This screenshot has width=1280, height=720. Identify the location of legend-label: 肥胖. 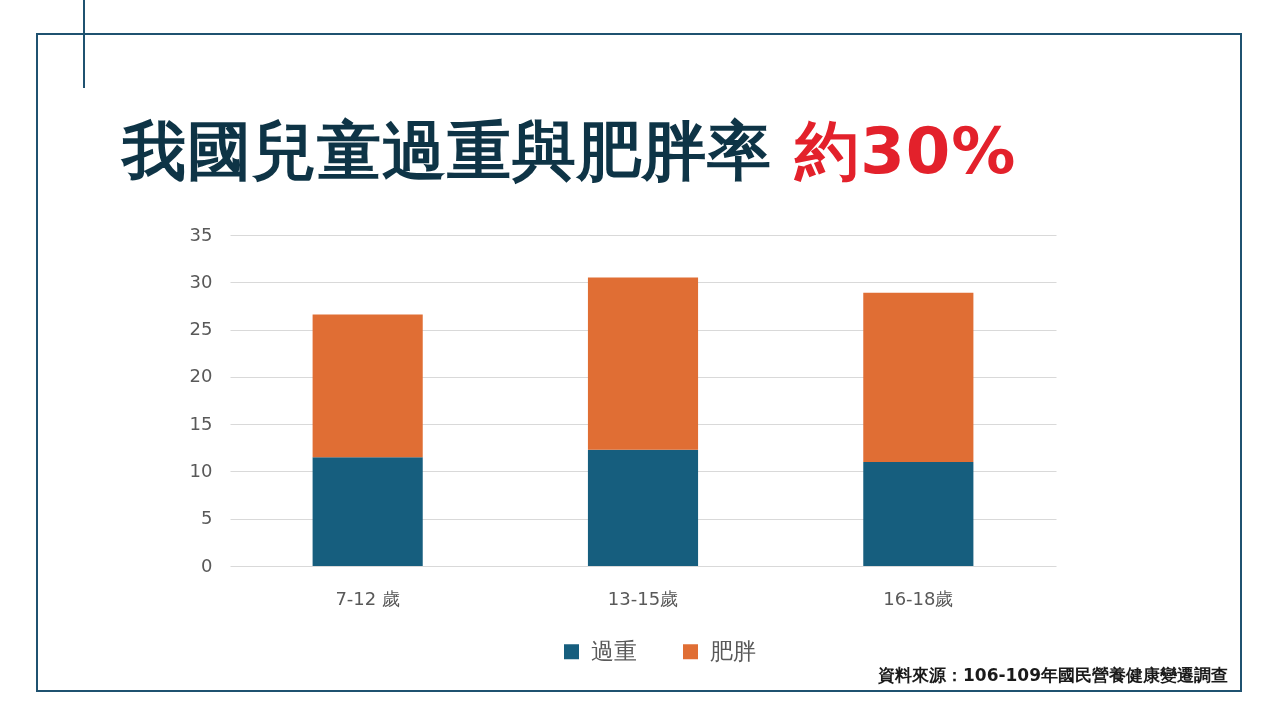
(733, 650).